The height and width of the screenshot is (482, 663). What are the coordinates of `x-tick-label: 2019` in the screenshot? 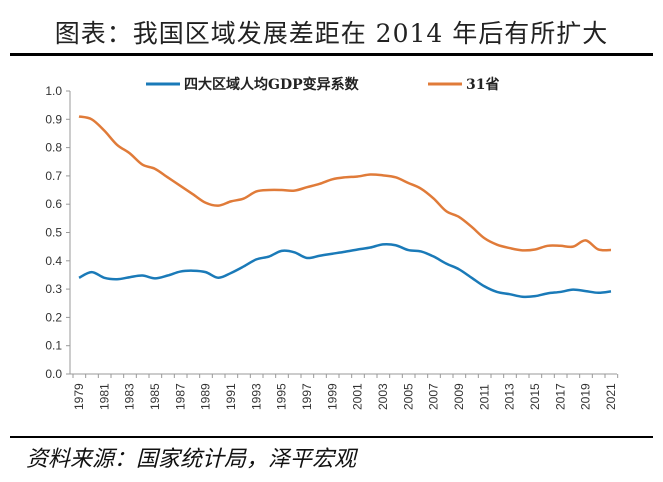 It's located at (586, 396).